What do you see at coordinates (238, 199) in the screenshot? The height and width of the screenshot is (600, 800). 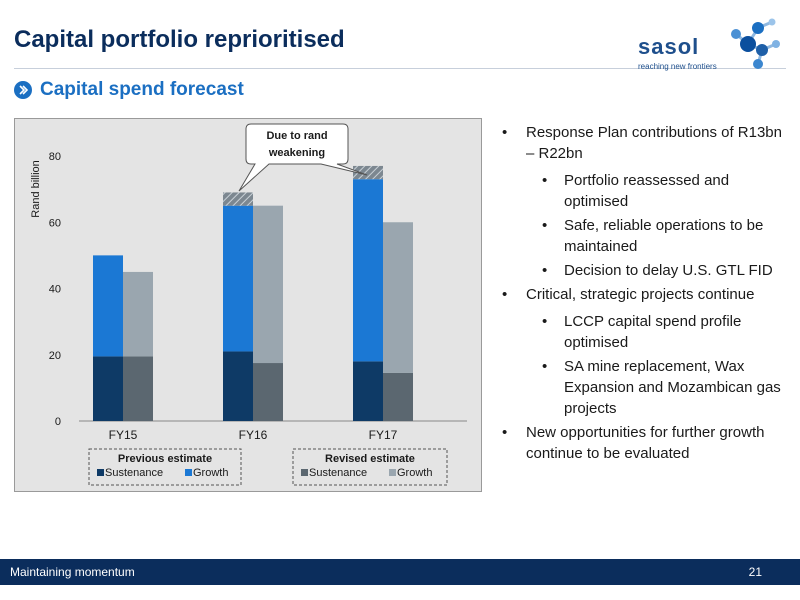 I see `bar-rand-weakening-fy16` at bounding box center [238, 199].